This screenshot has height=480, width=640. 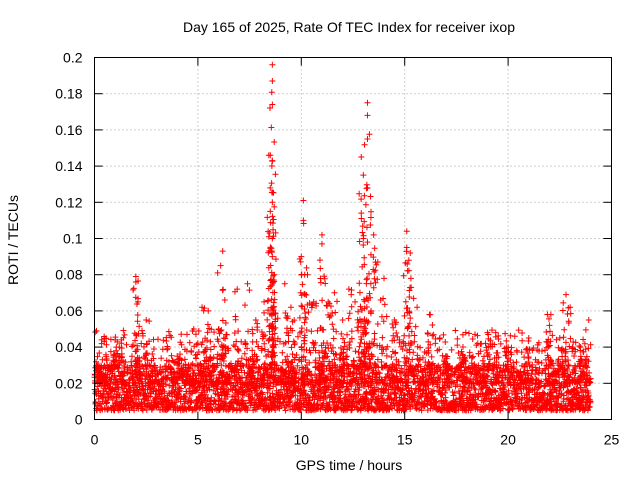 What do you see at coordinates (302, 440) in the screenshot?
I see `x-tick-label: 10` at bounding box center [302, 440].